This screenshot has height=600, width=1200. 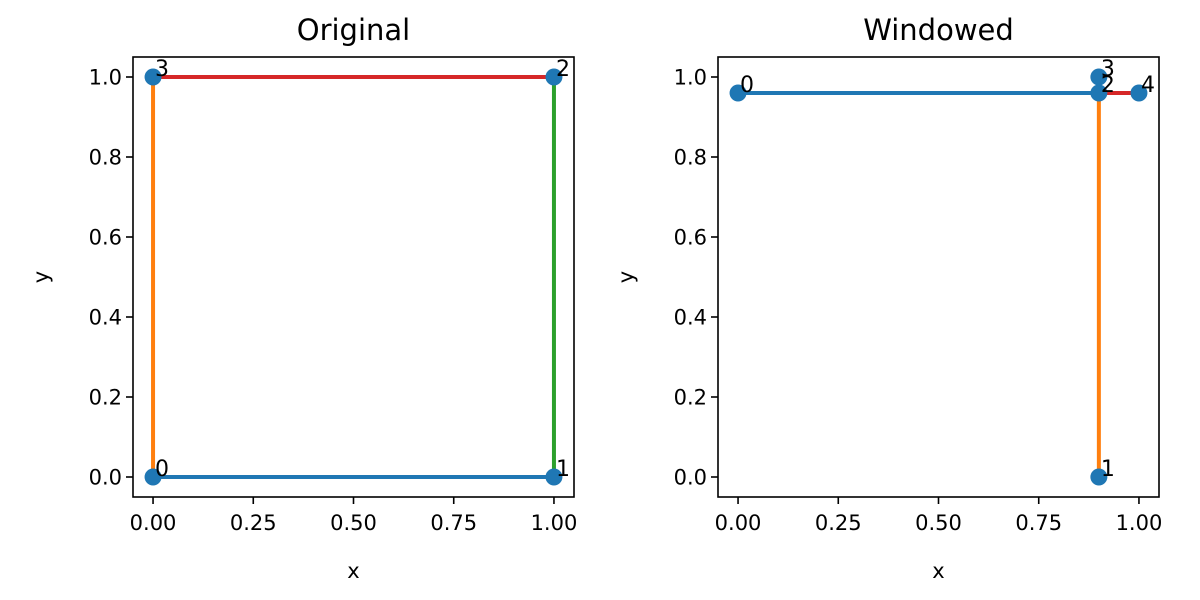 What do you see at coordinates (353, 30) in the screenshot?
I see `chart-title: Original` at bounding box center [353, 30].